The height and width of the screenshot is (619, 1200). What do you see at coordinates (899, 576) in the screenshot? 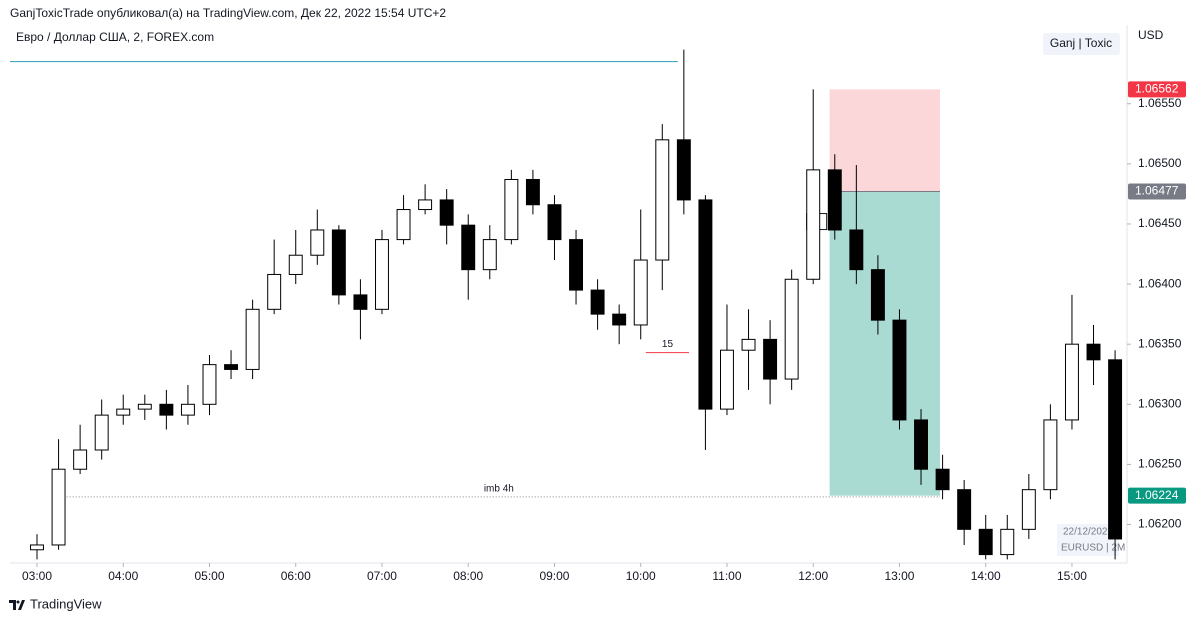
I see `x-tick-label: 13:00` at bounding box center [899, 576].